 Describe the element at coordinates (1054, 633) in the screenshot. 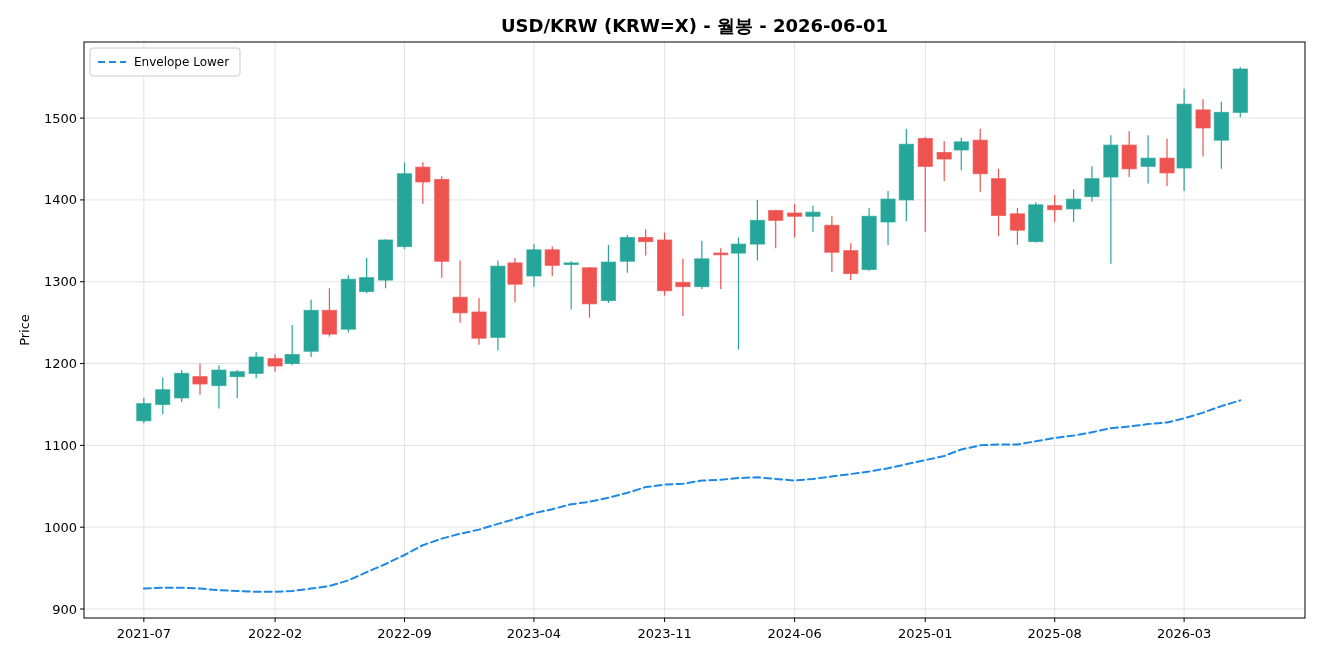

I see `x-tick-label: 2025-08` at that location.